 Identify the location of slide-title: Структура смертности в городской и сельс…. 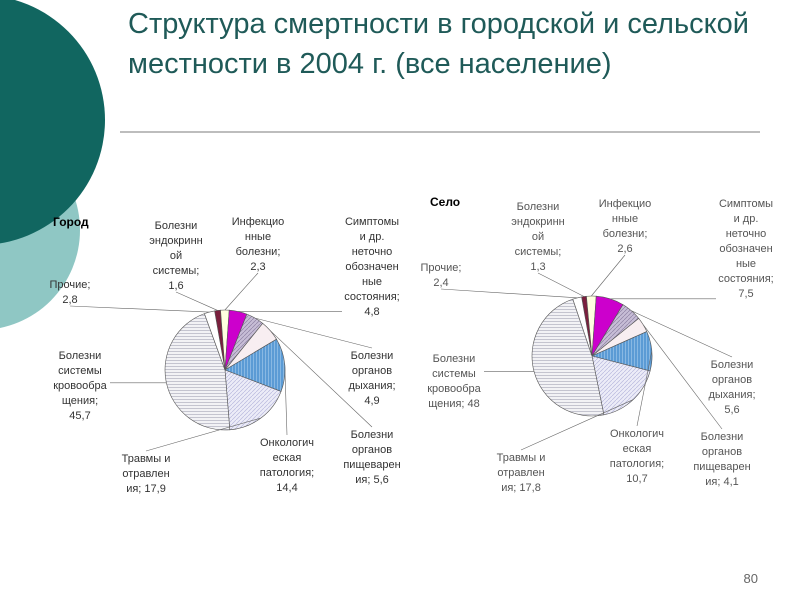
(438, 44).